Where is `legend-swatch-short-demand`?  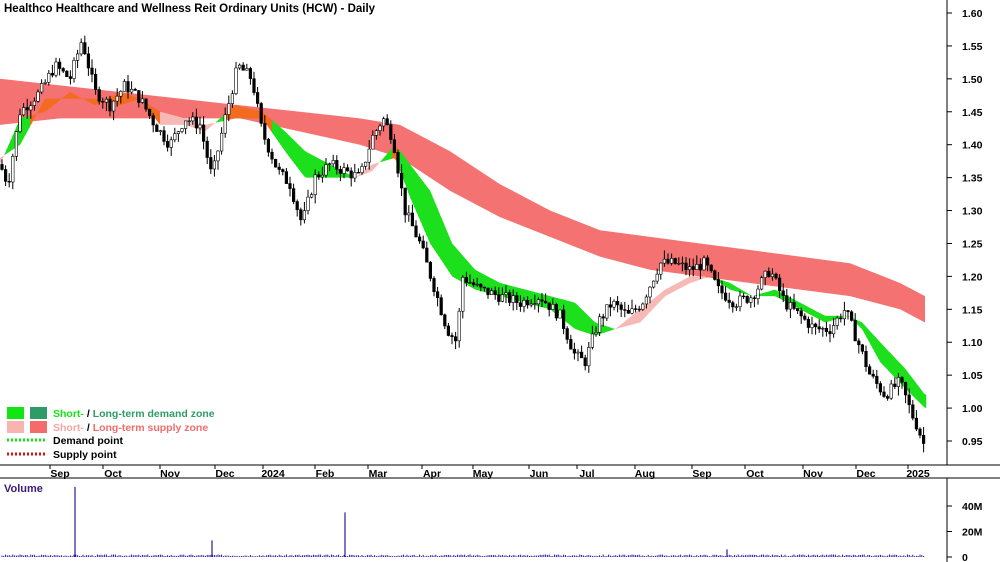 legend-swatch-short-demand is located at coordinates (15, 413).